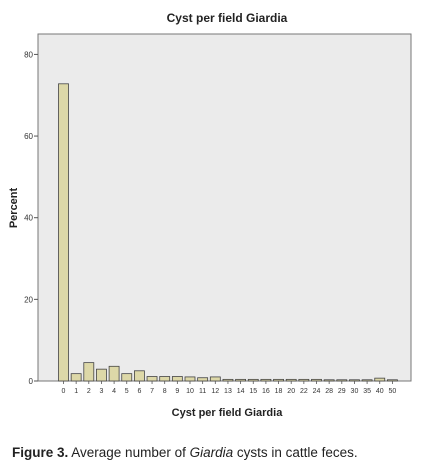 This screenshot has width=433, height=473. What do you see at coordinates (329, 391) in the screenshot?
I see `x-tick-label-28: 28` at bounding box center [329, 391].